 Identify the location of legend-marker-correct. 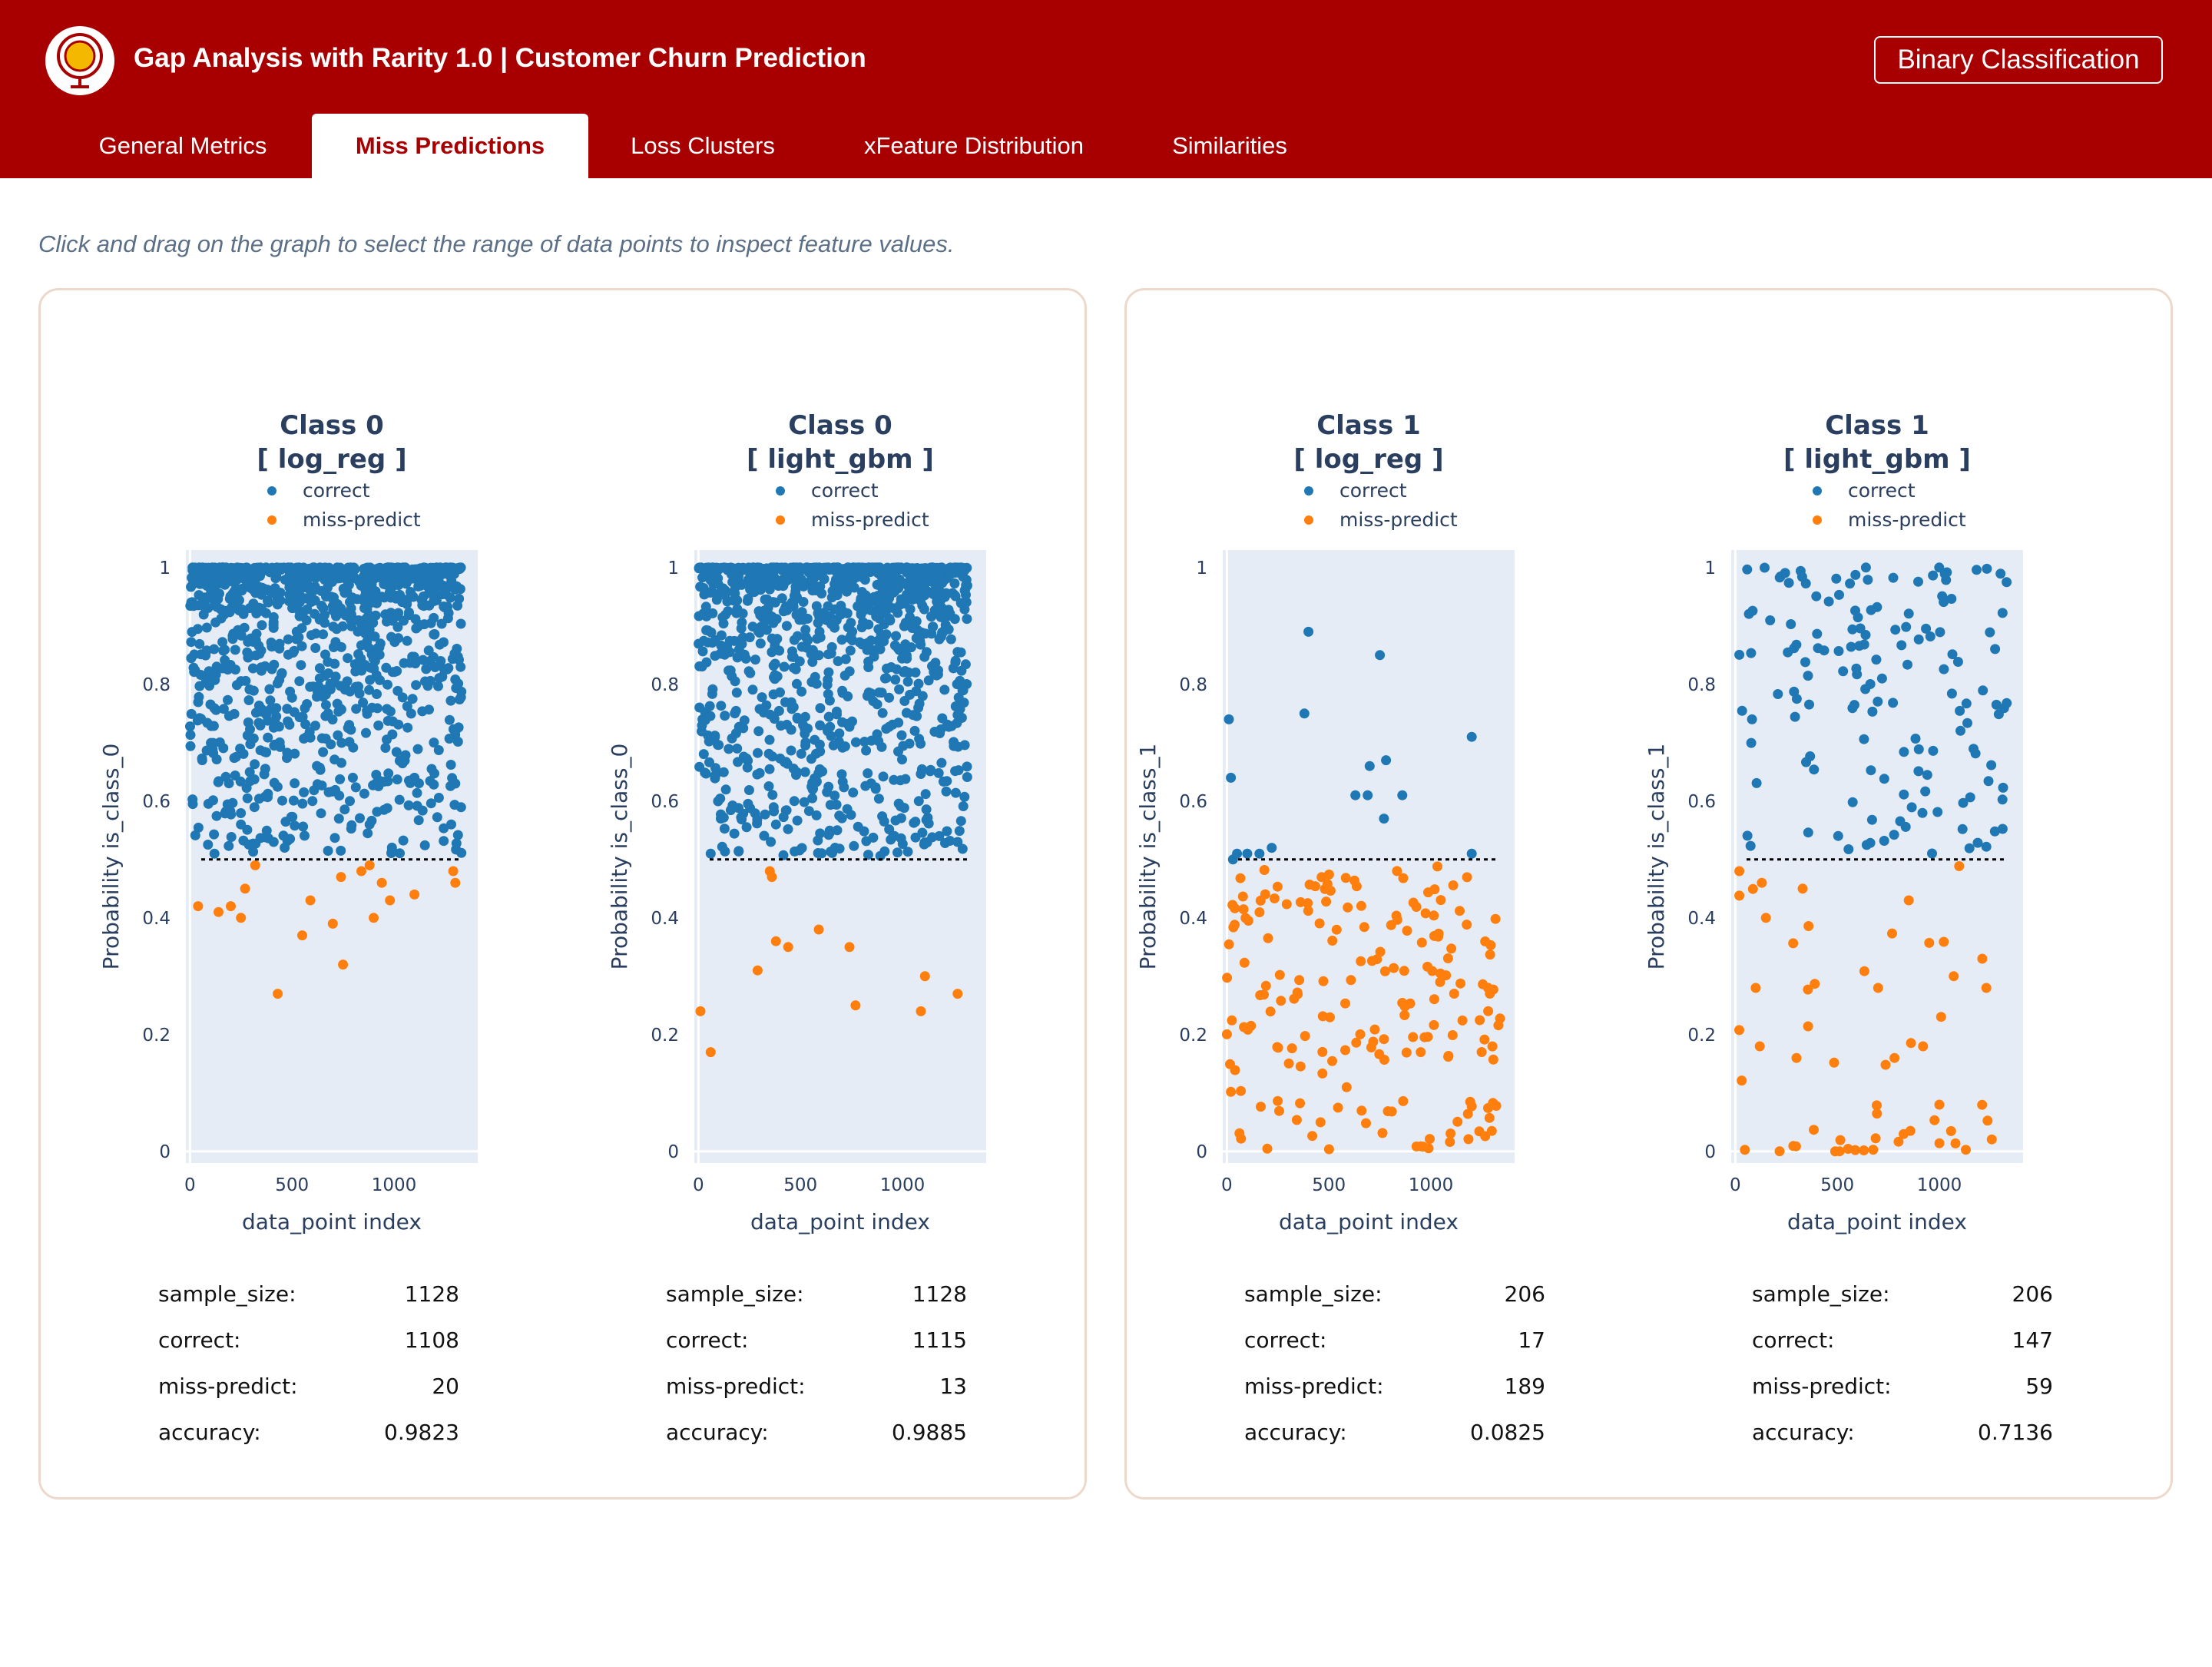
(272, 490).